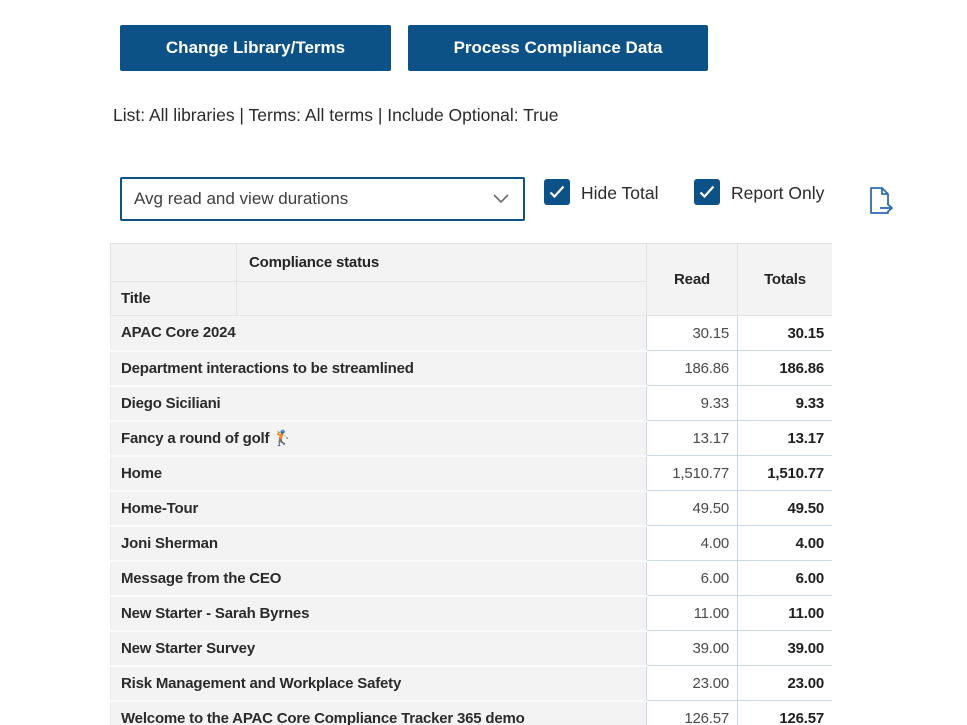  What do you see at coordinates (501, 199) in the screenshot?
I see `chevron-down-icon` at bounding box center [501, 199].